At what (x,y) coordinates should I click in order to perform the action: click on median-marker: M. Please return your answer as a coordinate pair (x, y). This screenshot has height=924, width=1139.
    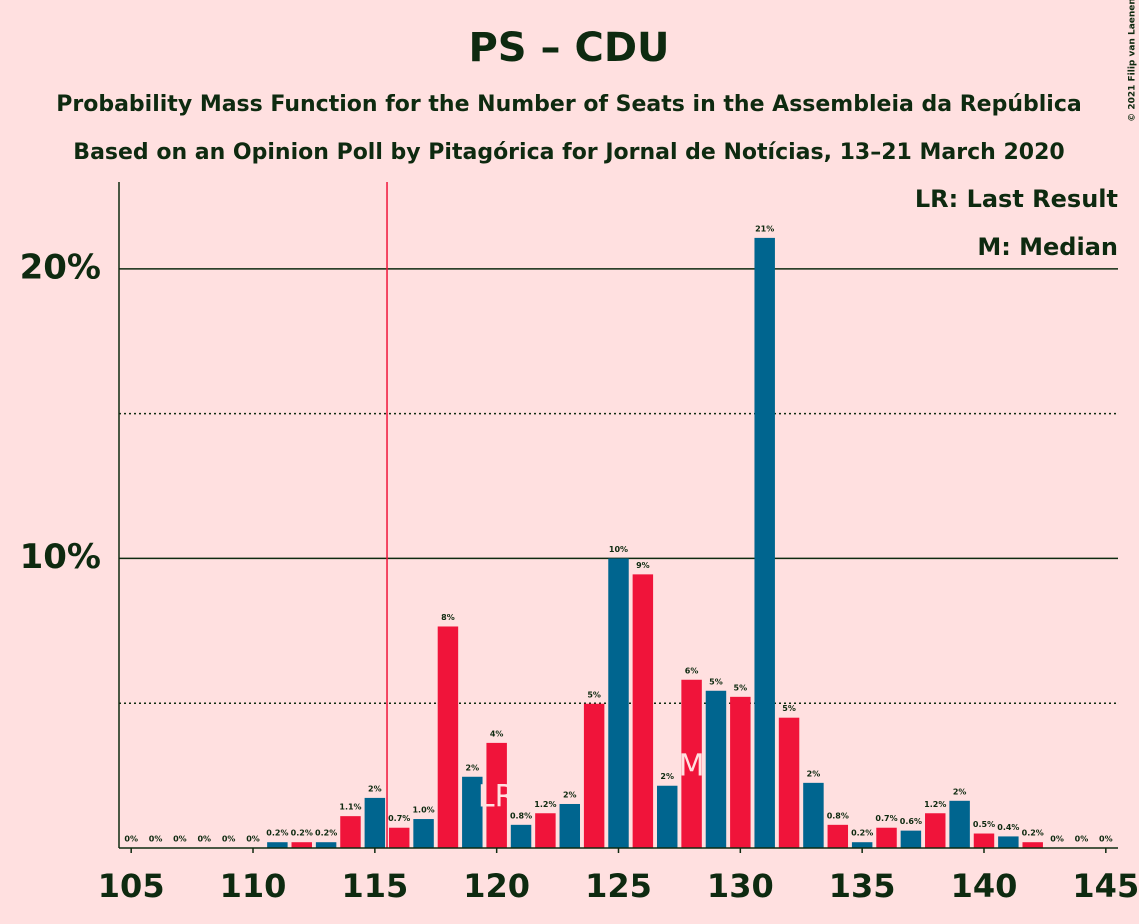
    Looking at the image, I should click on (692, 766).